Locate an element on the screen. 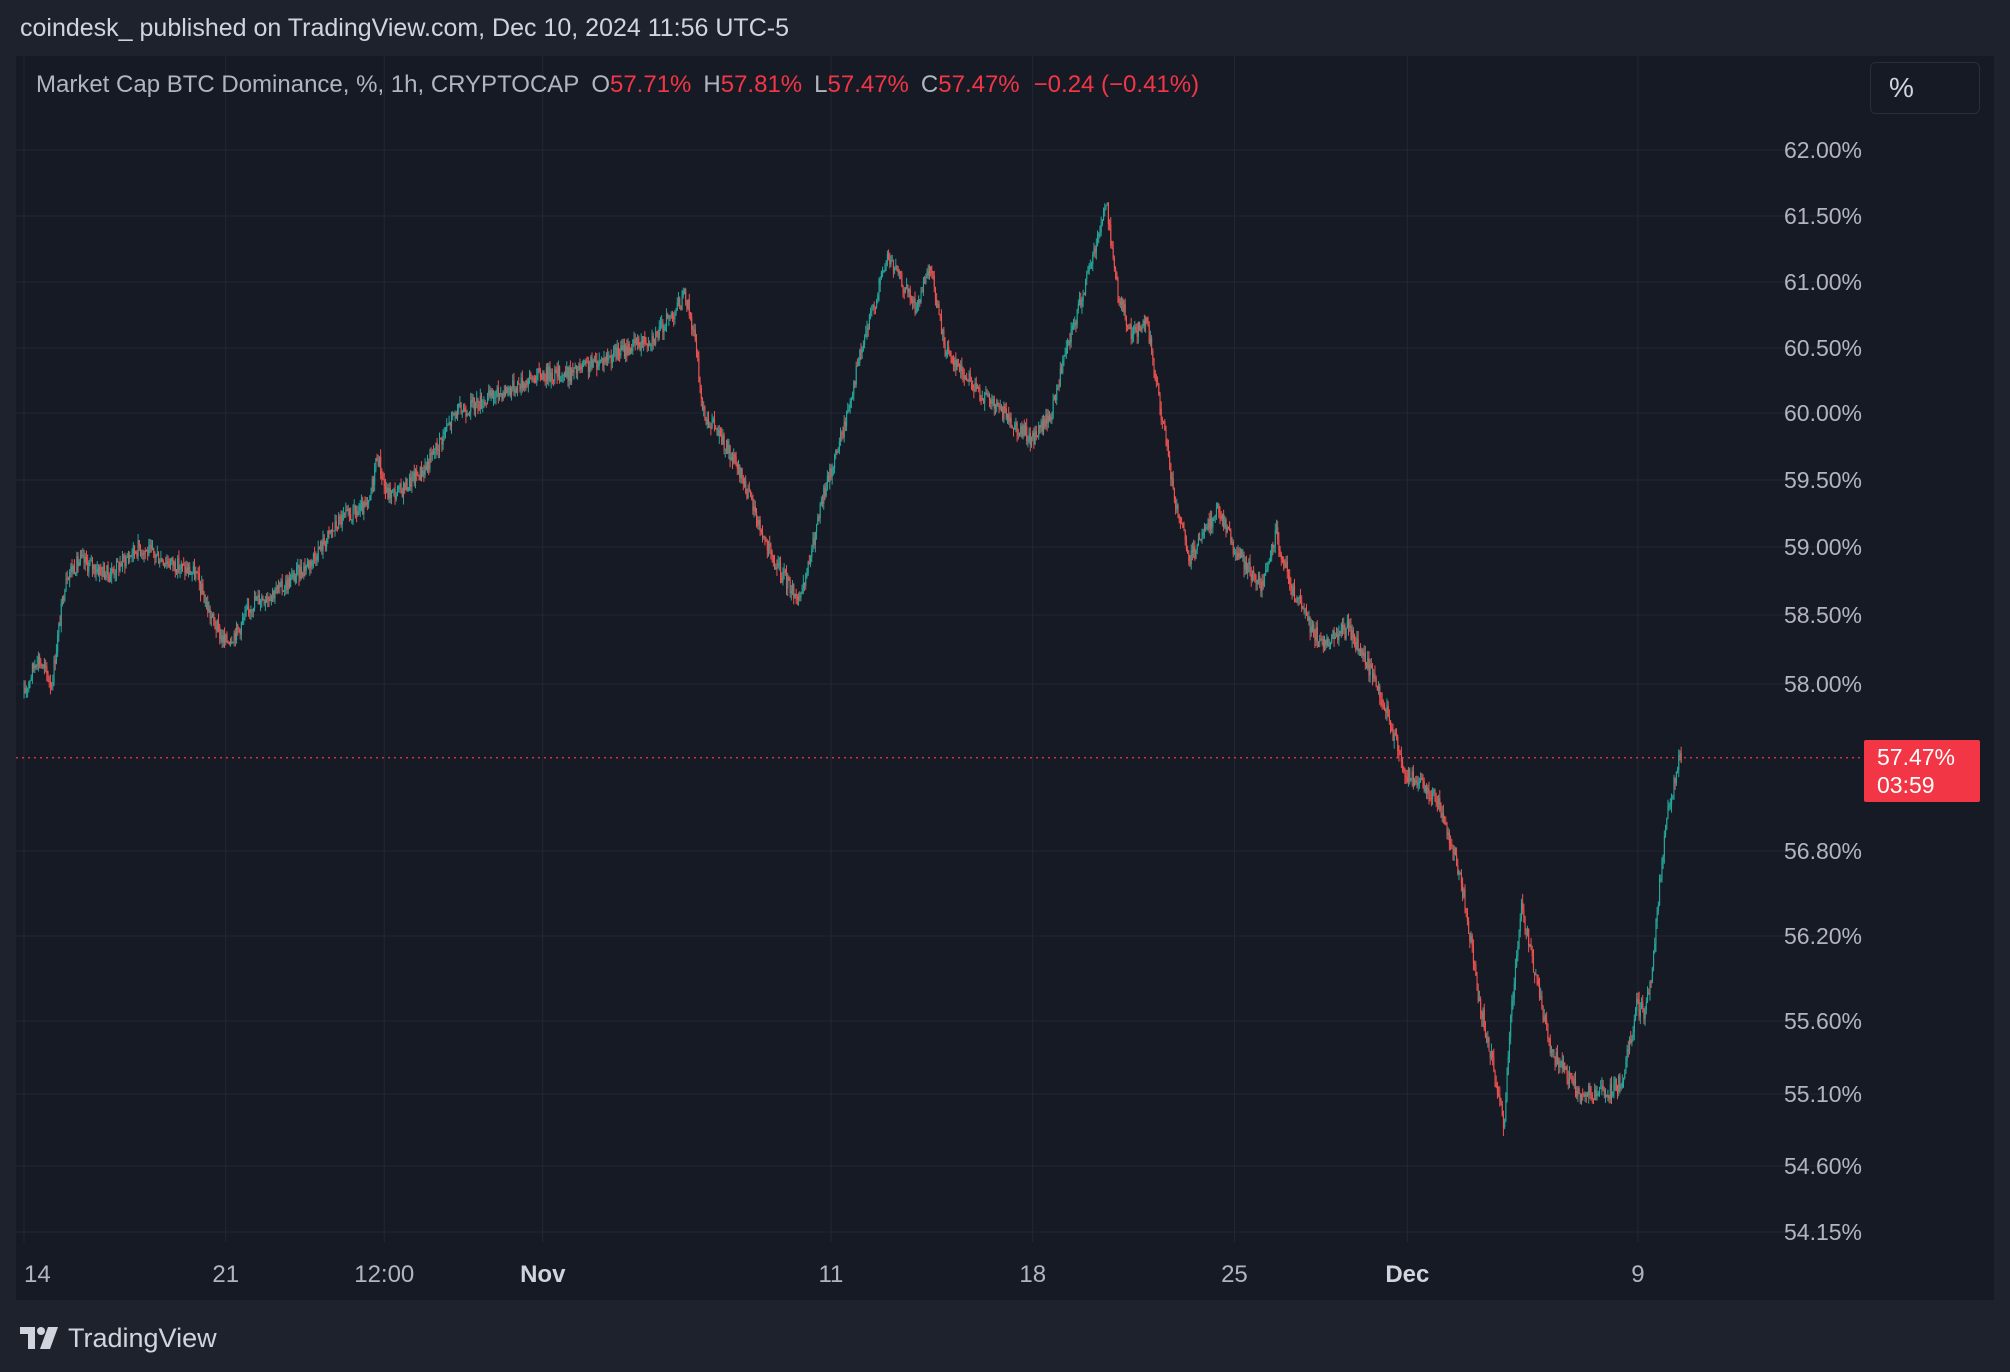 The image size is (2010, 1372). percent-scale-button: % is located at coordinates (1925, 88).